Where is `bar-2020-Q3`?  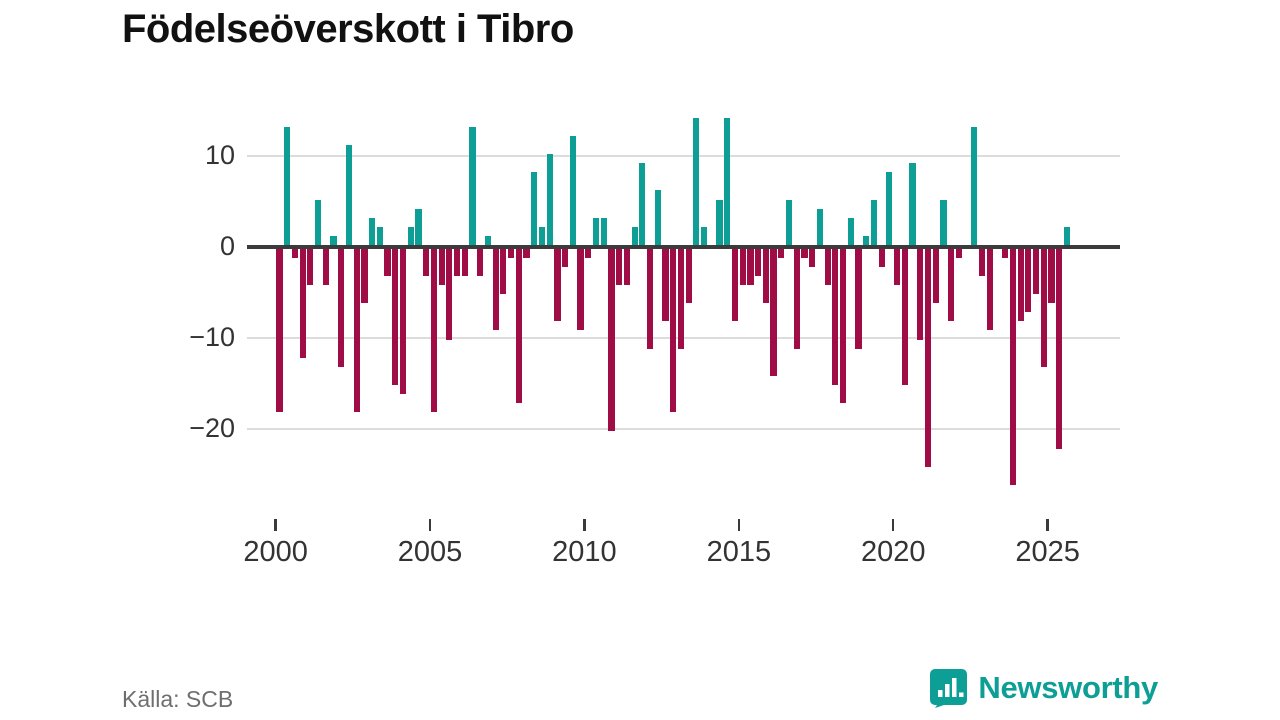
bar-2020-Q3 is located at coordinates (912, 204).